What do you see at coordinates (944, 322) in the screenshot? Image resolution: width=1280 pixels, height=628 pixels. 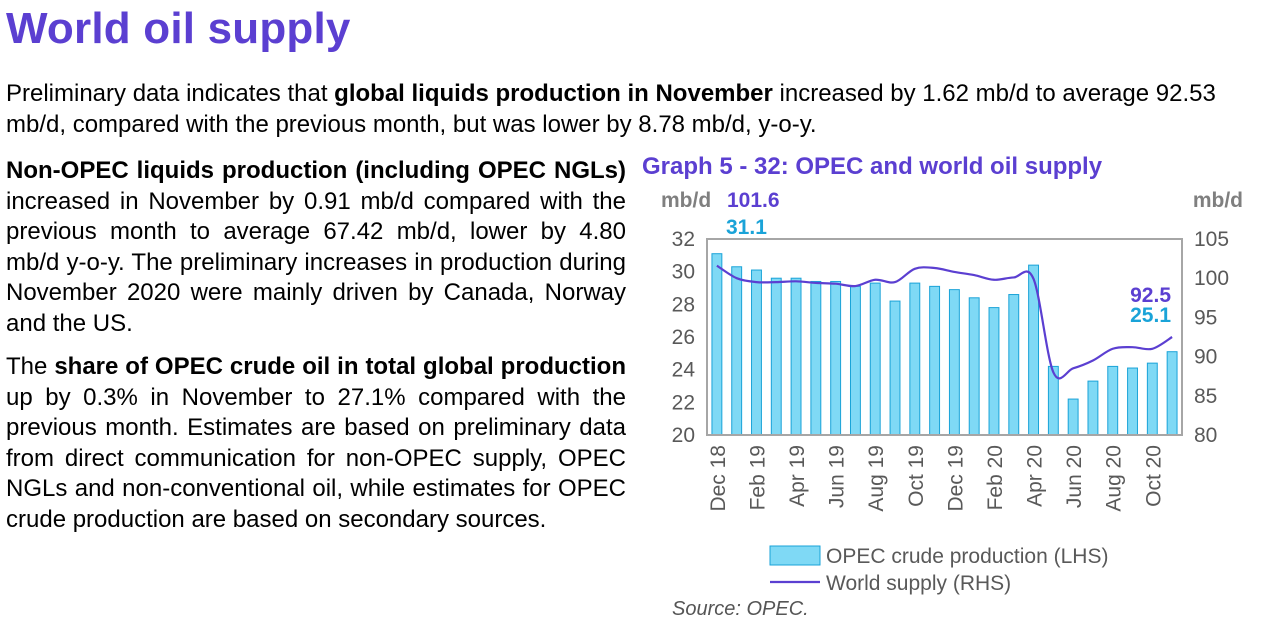 I see `world-supply-line` at bounding box center [944, 322].